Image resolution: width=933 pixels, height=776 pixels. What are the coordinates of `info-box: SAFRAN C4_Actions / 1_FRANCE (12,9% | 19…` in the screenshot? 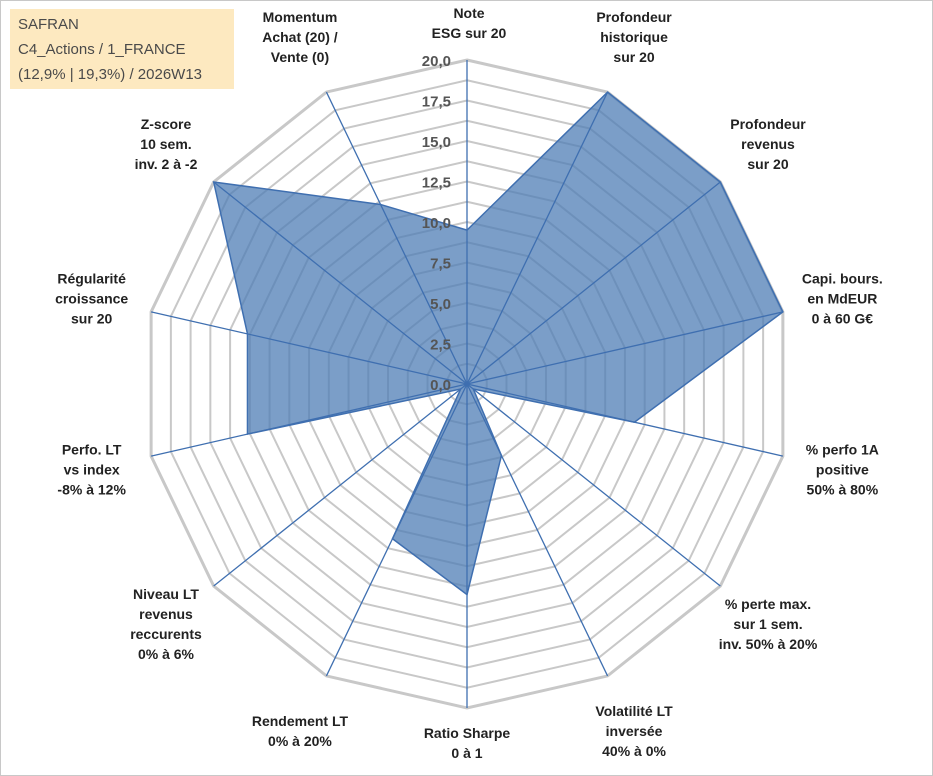 It's located at (122, 49).